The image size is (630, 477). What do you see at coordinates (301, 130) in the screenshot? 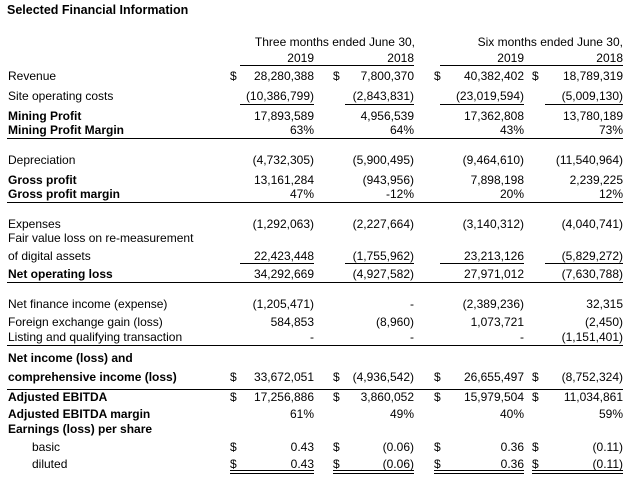
I see `table-cell: 63%` at bounding box center [301, 130].